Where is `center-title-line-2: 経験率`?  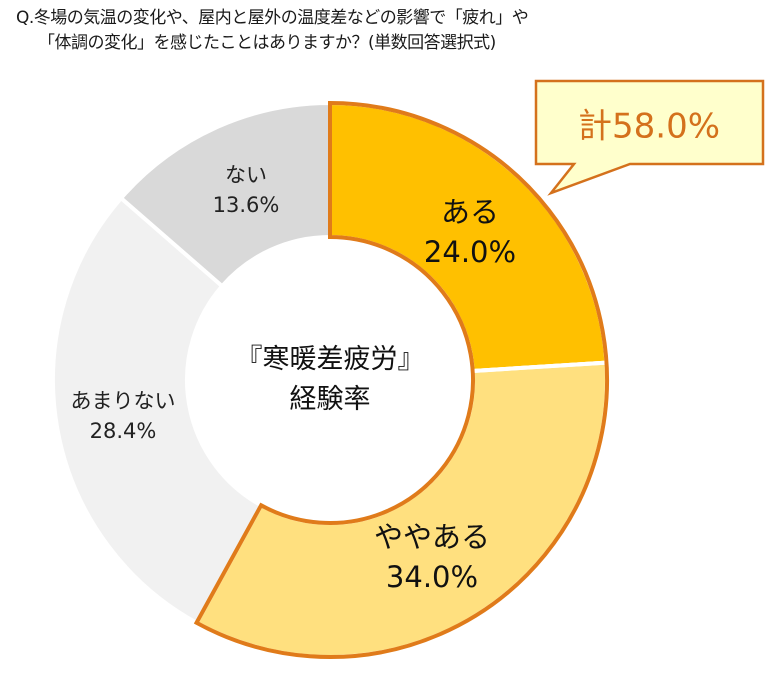 center-title-line-2: 経験率 is located at coordinates (330, 399).